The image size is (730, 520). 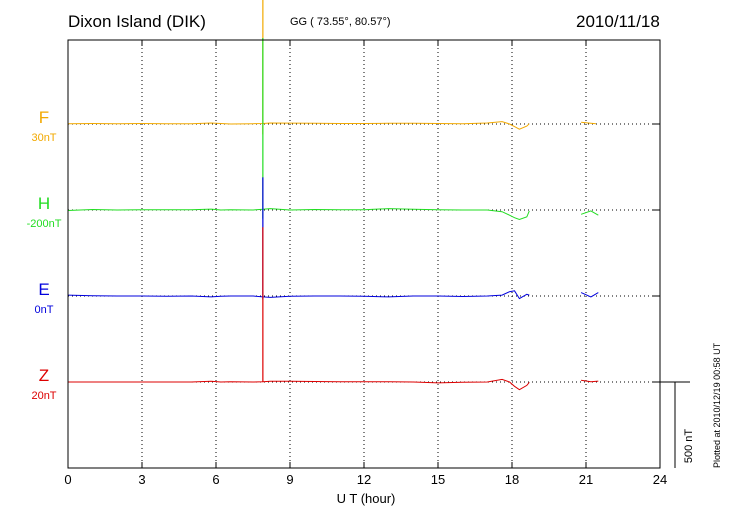 What do you see at coordinates (44, 375) in the screenshot?
I see `channel-name-Z: Z` at bounding box center [44, 375].